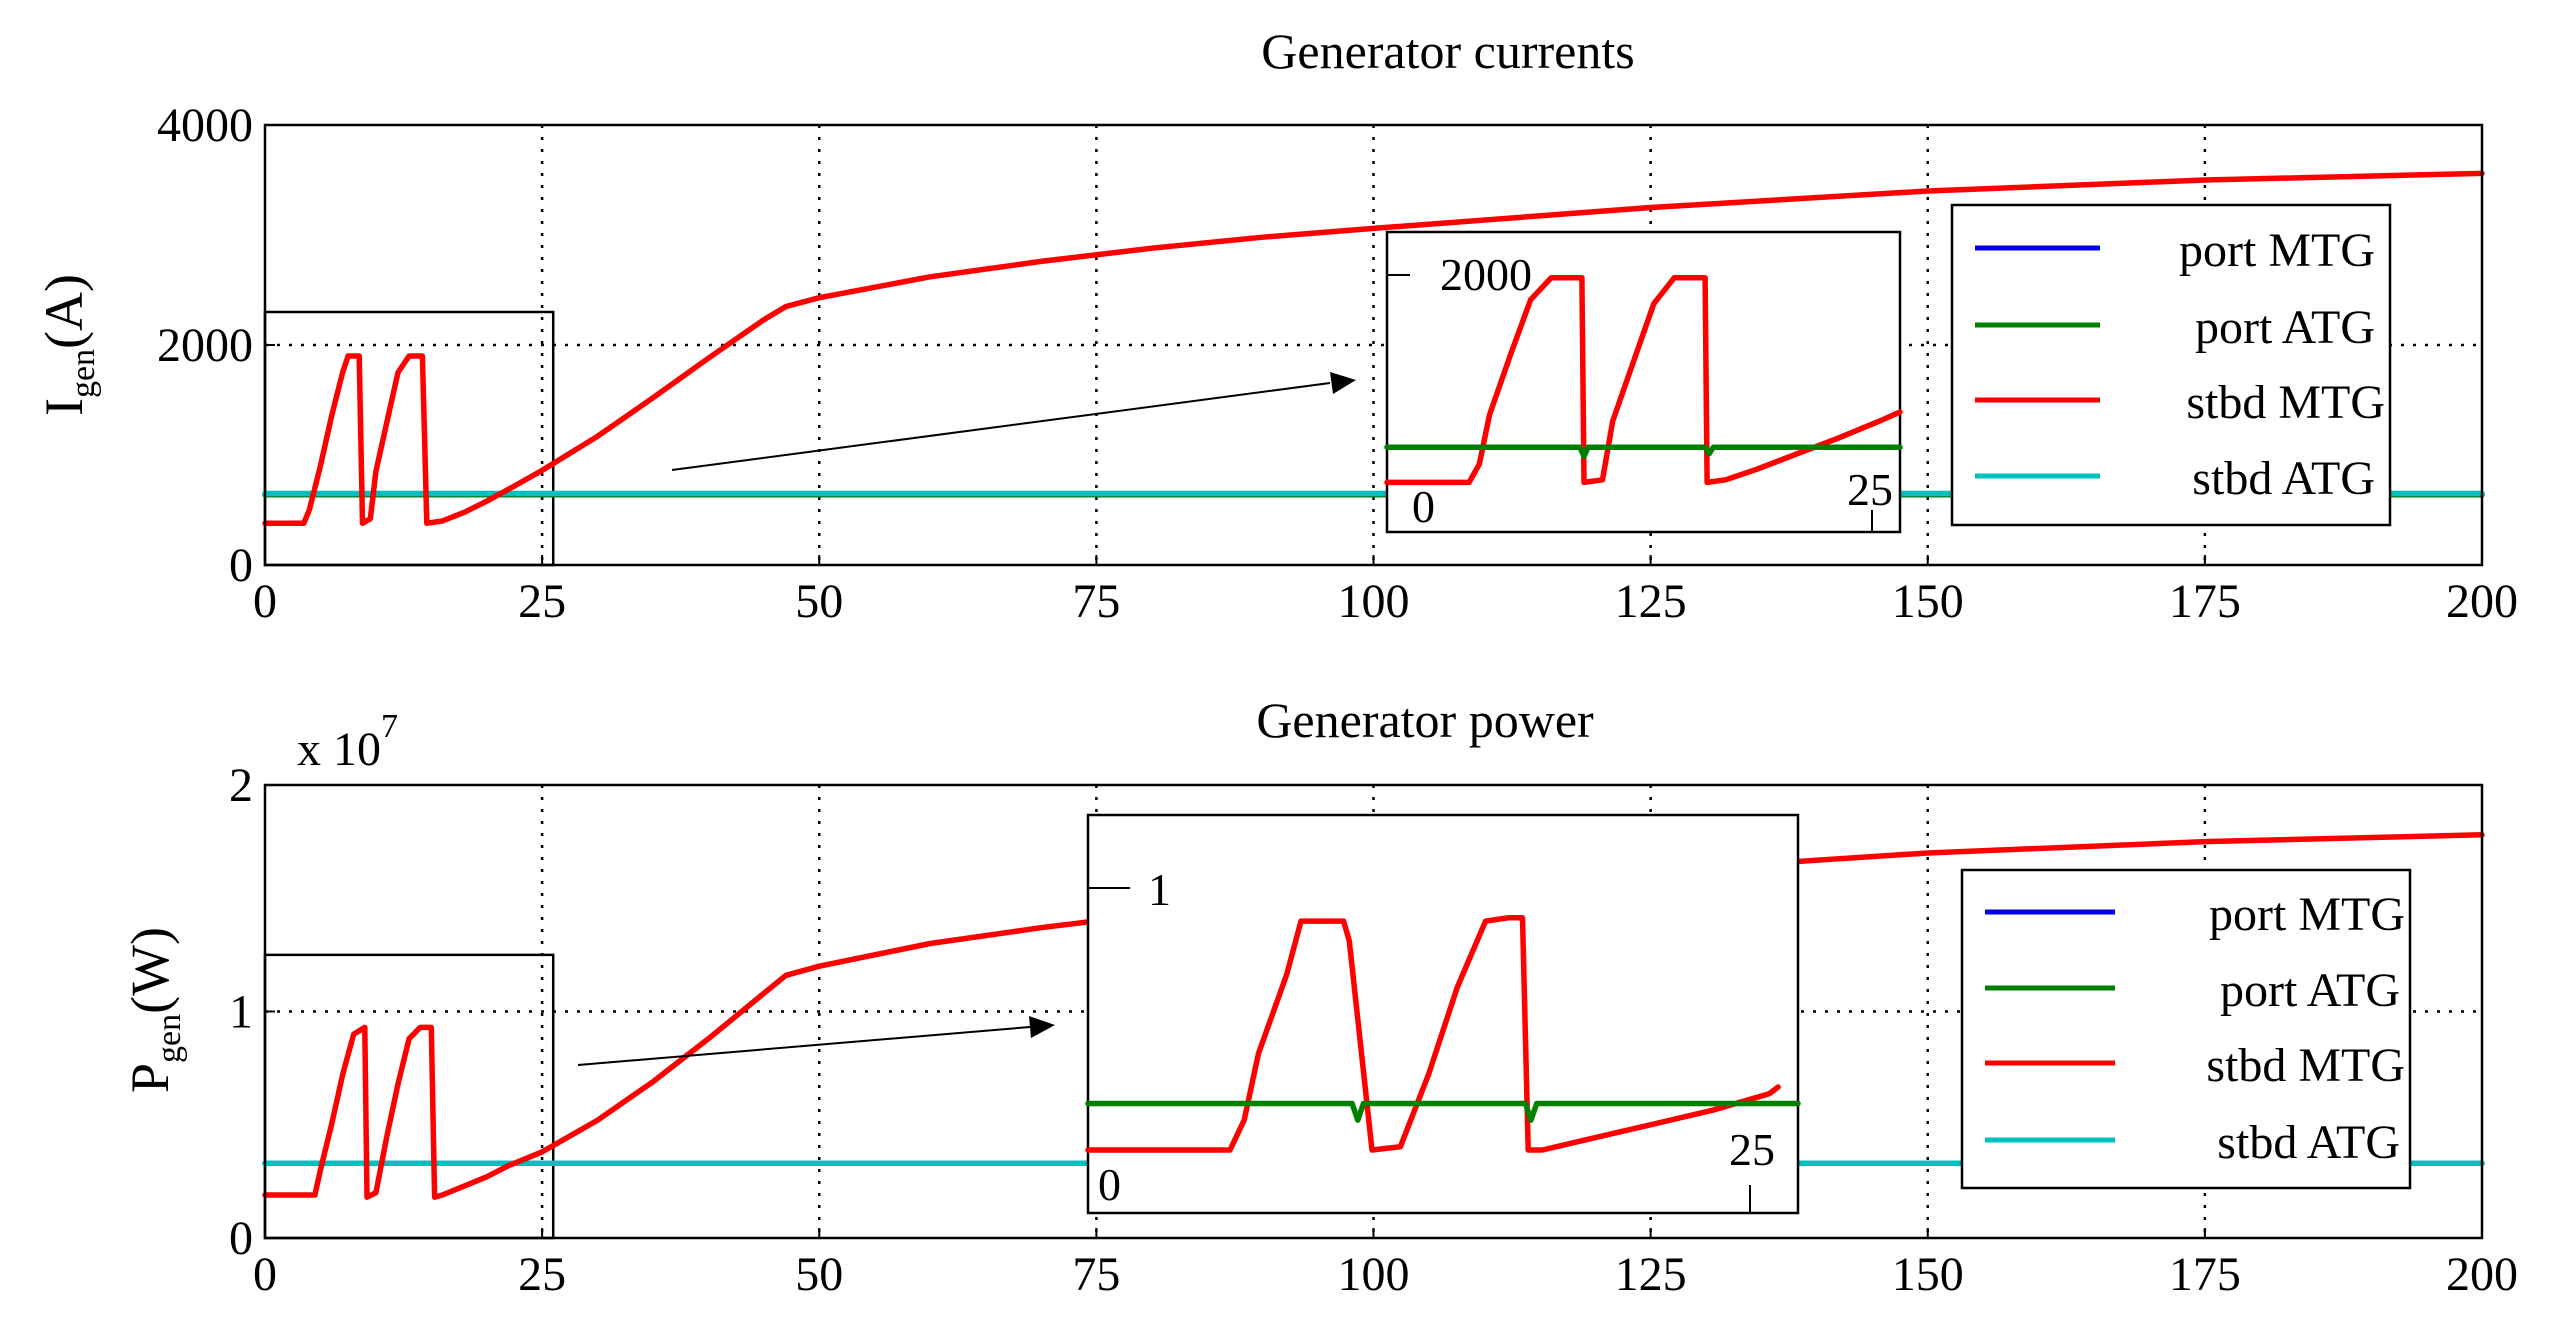  I want to click on currents-xtick-label: 175, so click(2205, 601).